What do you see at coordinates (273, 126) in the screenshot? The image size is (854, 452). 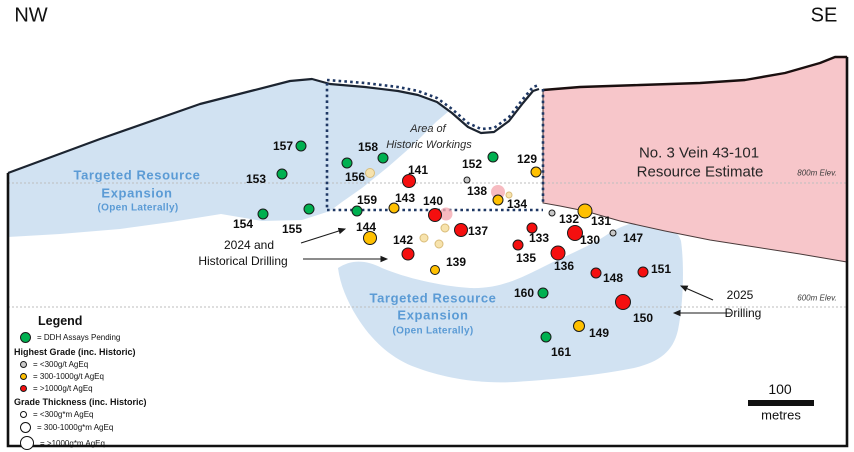 I see `terrain-profile-line` at bounding box center [273, 126].